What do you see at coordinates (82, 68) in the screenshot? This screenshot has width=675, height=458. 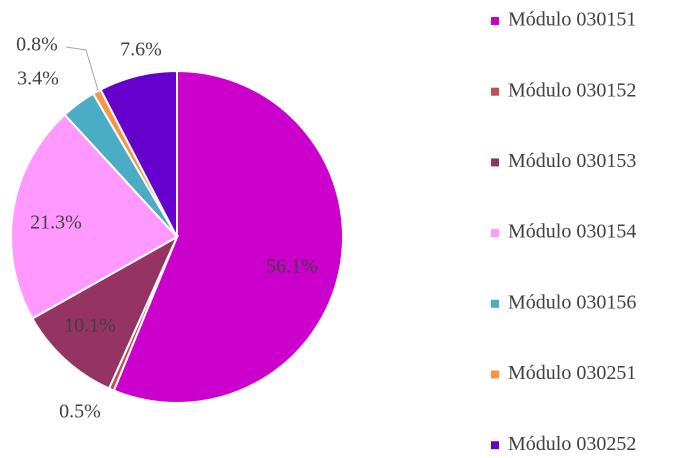 I see `leader-line` at bounding box center [82, 68].